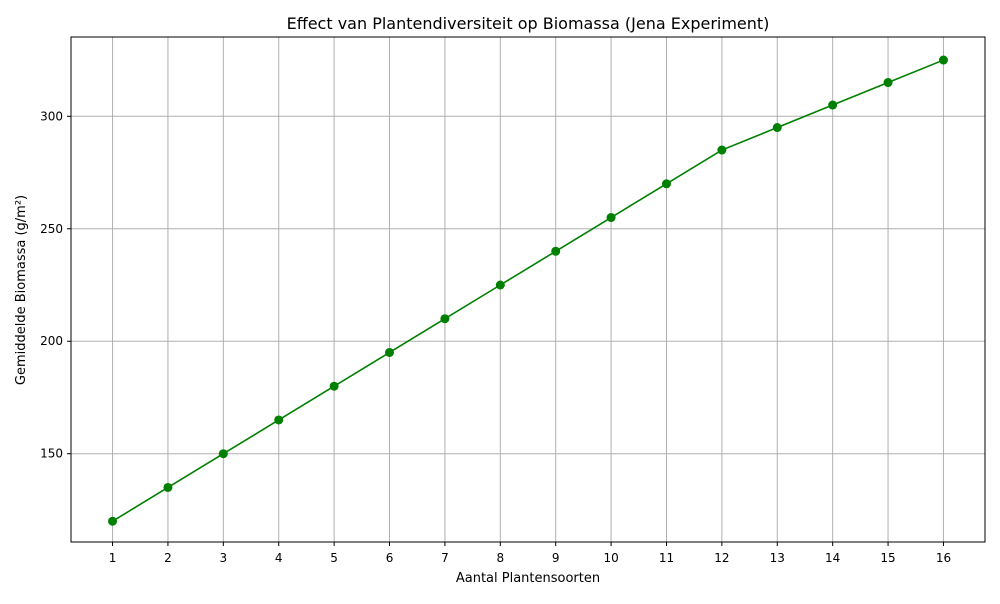 The width and height of the screenshot is (1000, 604). I want to click on x-tick-label: 7, so click(445, 558).